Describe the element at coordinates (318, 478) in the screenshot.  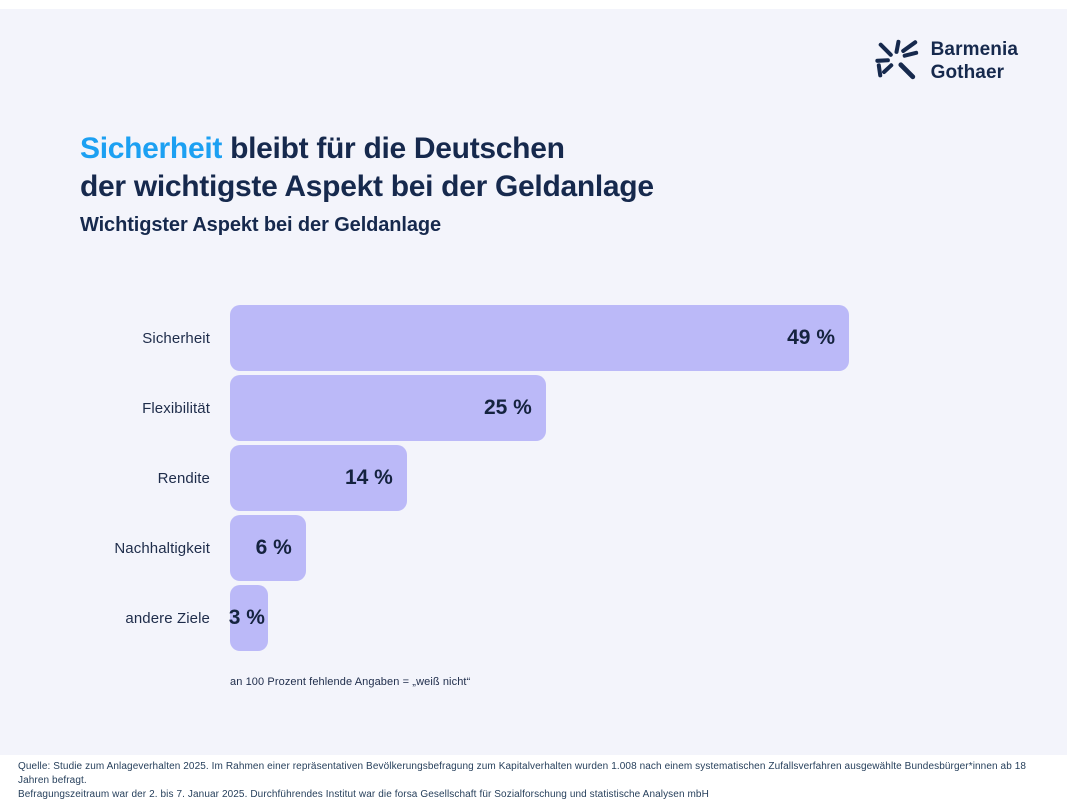
I see `bar-rendite: 14 %` at that location.